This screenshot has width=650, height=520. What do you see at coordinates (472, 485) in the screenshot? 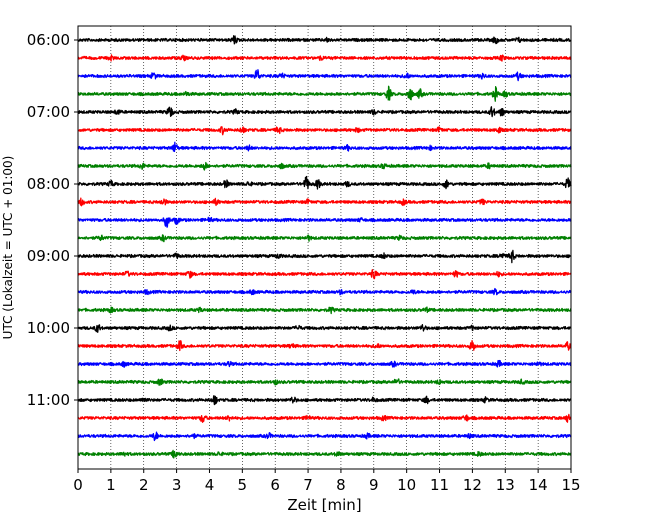
I see `x-tick-label: 12` at bounding box center [472, 485].